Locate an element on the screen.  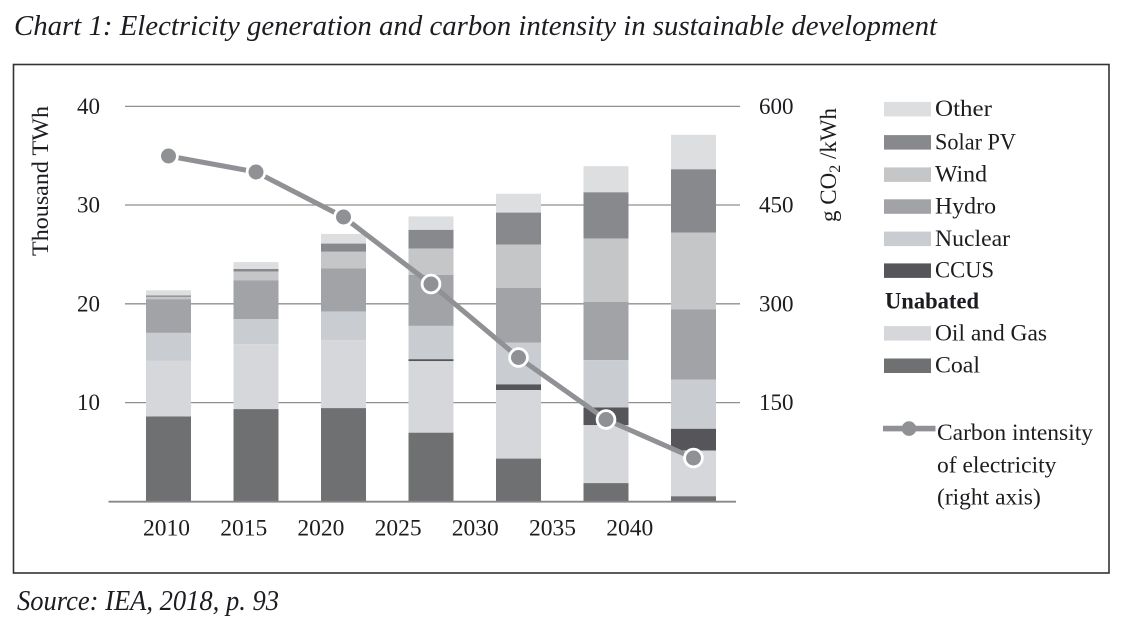
svg-text: 40 is located at coordinates (88, 106).